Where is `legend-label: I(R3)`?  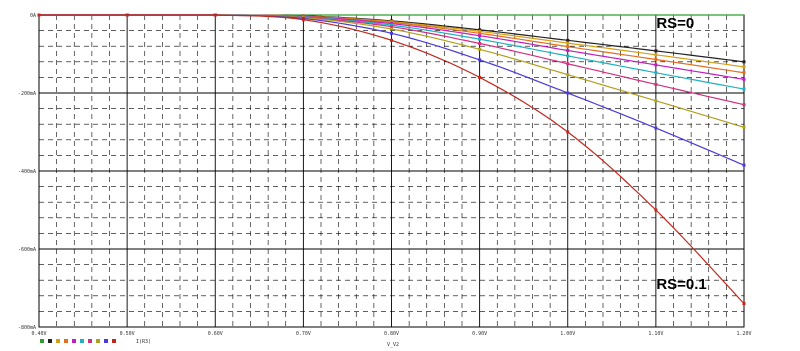
legend-label: I(R3) is located at coordinates (143, 342).